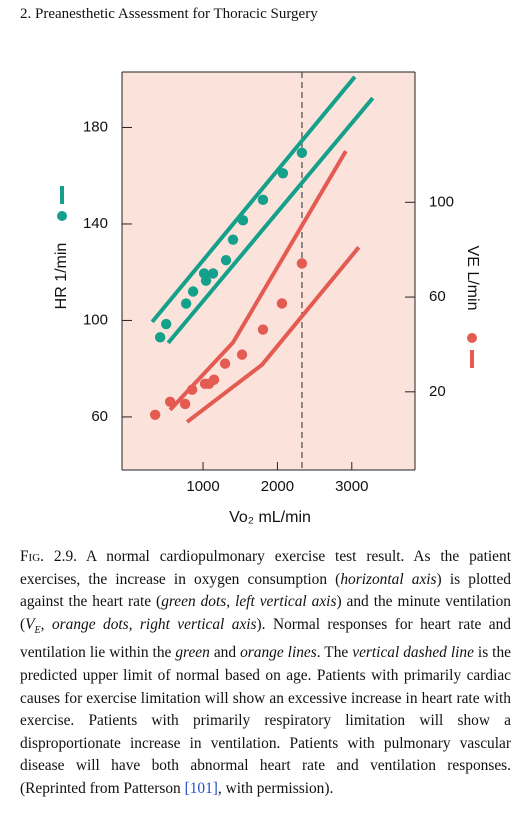 The image size is (528, 828). I want to click on y2-legend-dot, so click(472, 338).